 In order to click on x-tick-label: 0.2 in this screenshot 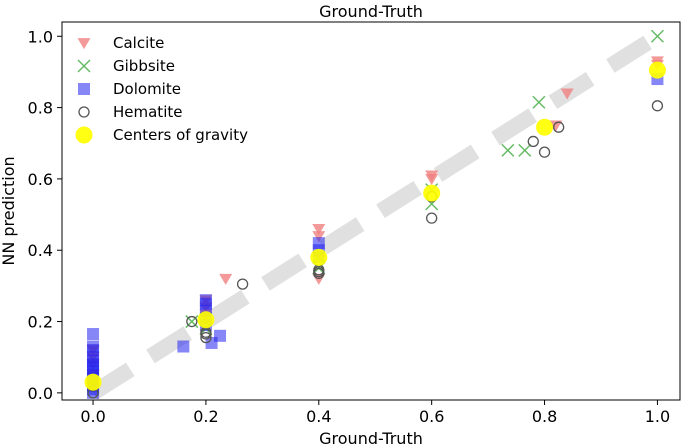, I will do `click(205, 416)`.